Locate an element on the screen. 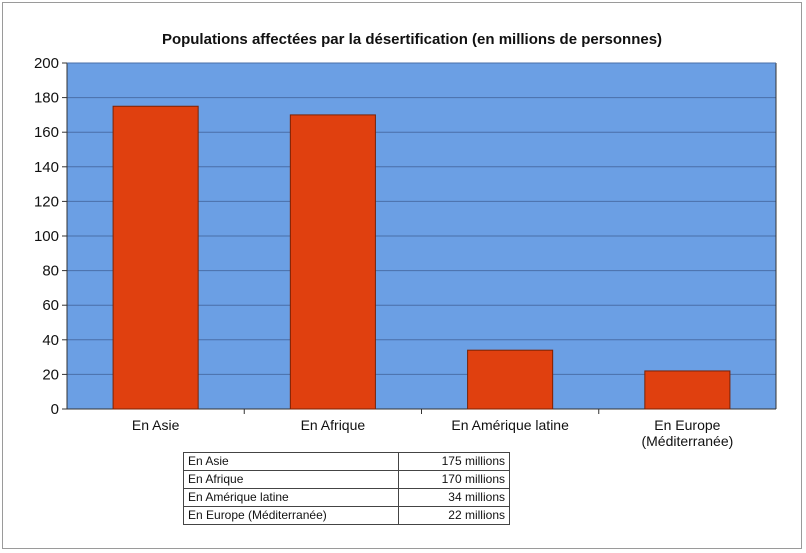  x-category-label: (Méditerranée) is located at coordinates (687, 441).